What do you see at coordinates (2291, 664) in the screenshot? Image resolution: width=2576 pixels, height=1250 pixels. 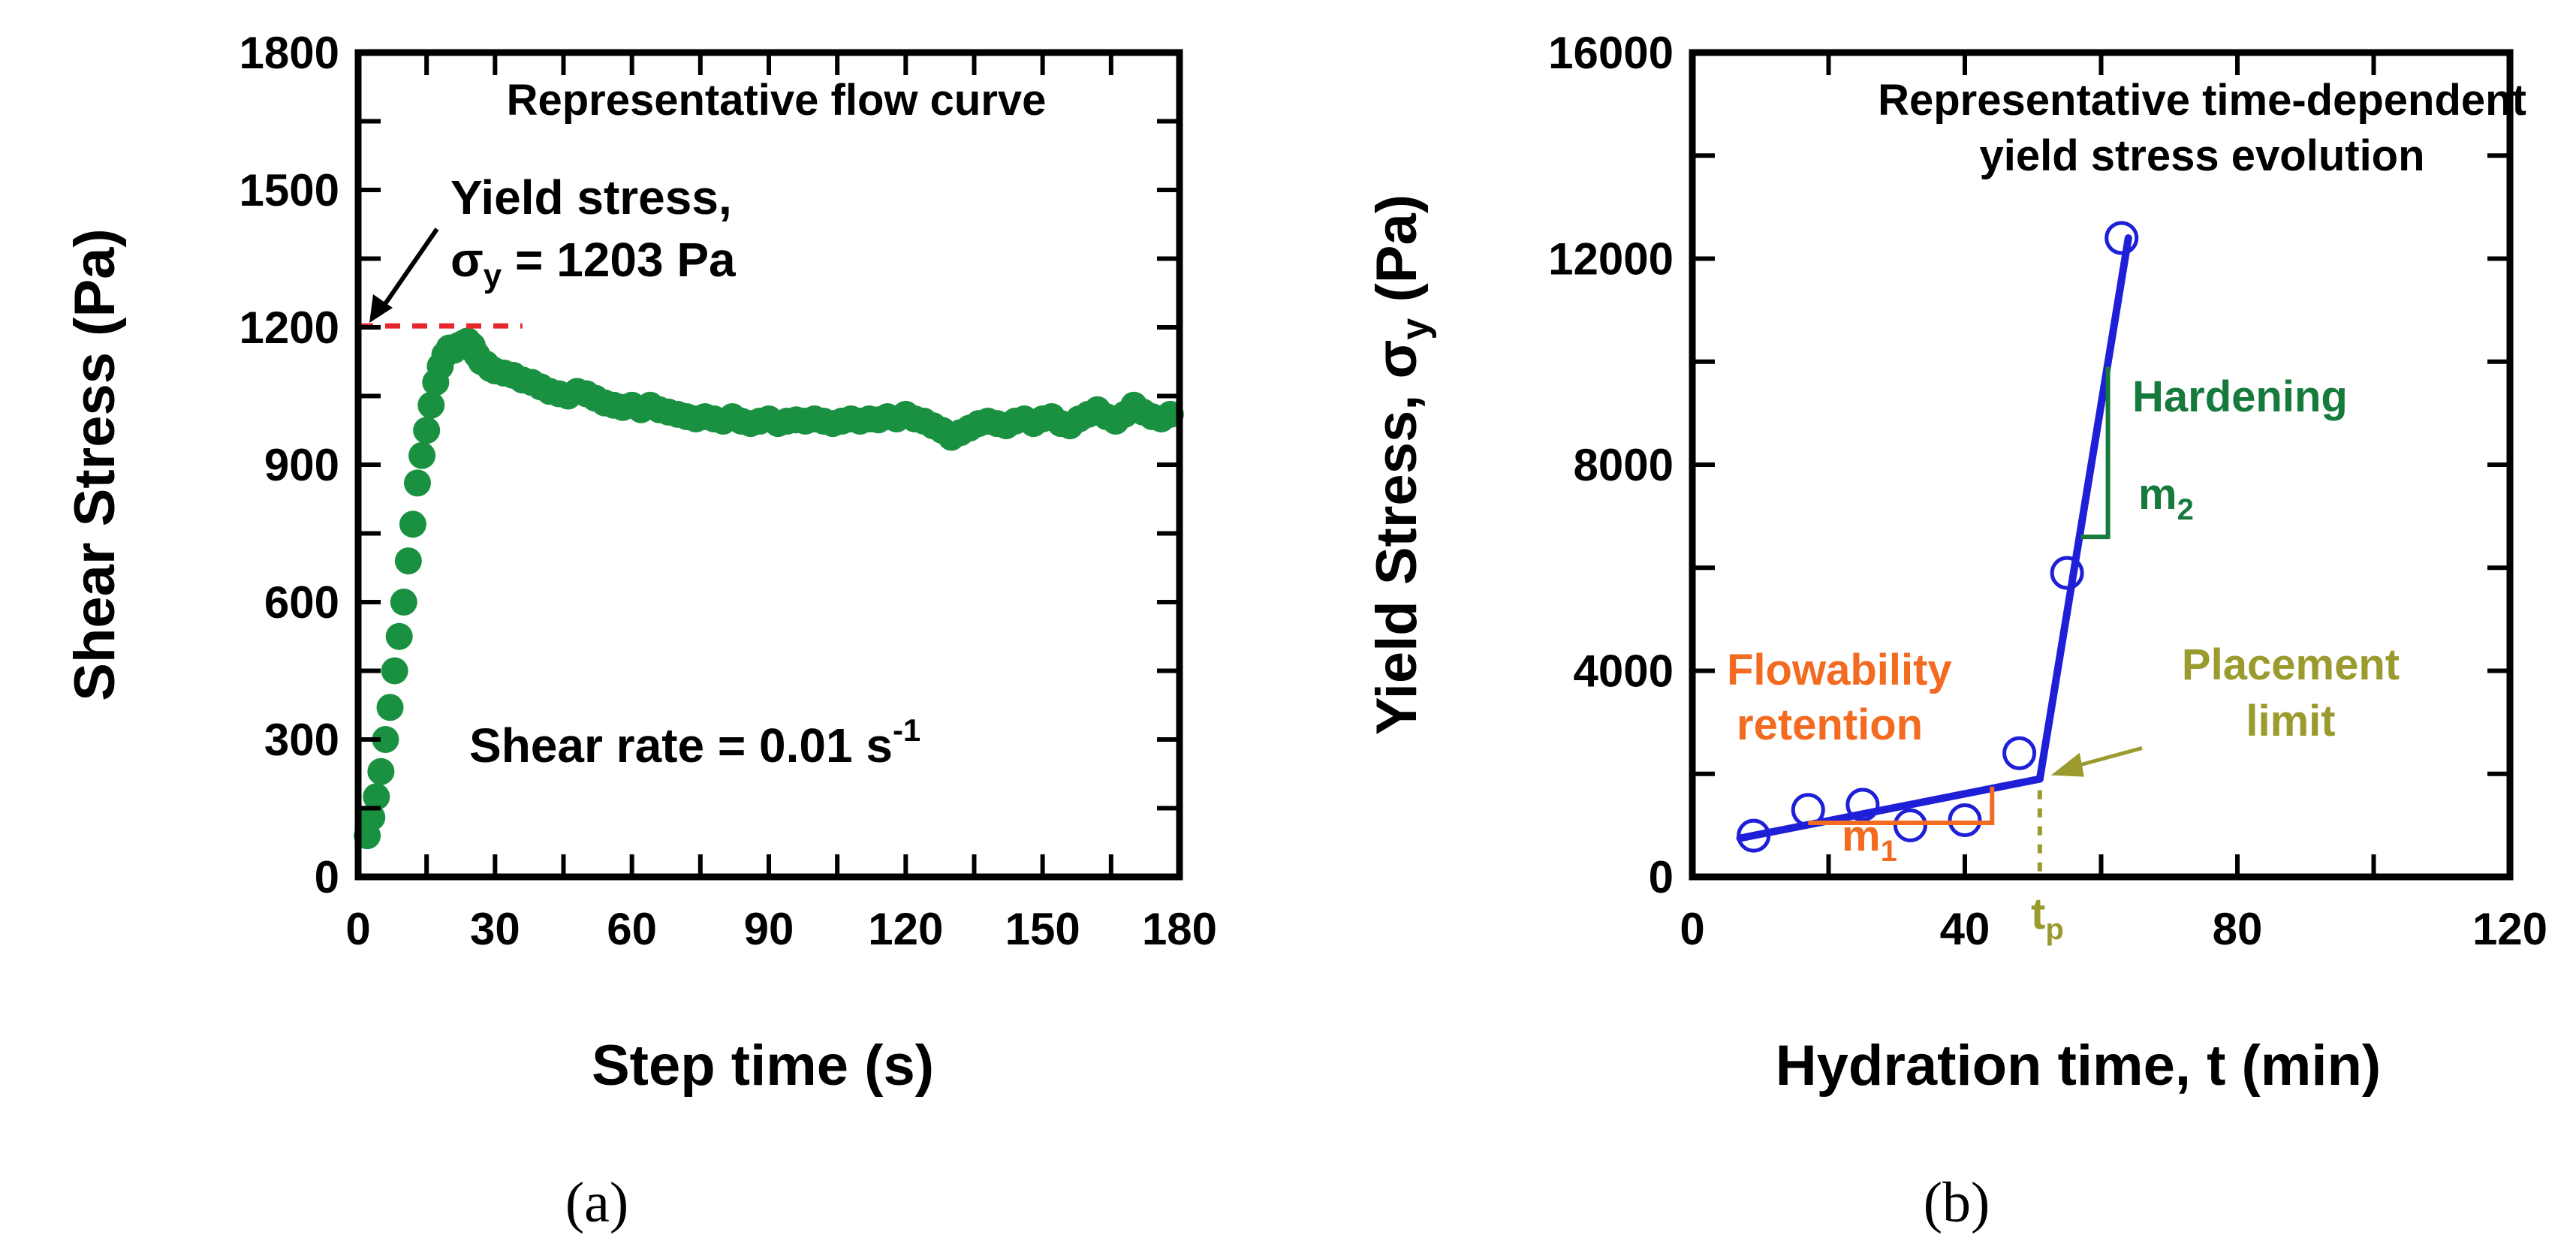 I see `b-placement-label-line1: Placement` at bounding box center [2291, 664].